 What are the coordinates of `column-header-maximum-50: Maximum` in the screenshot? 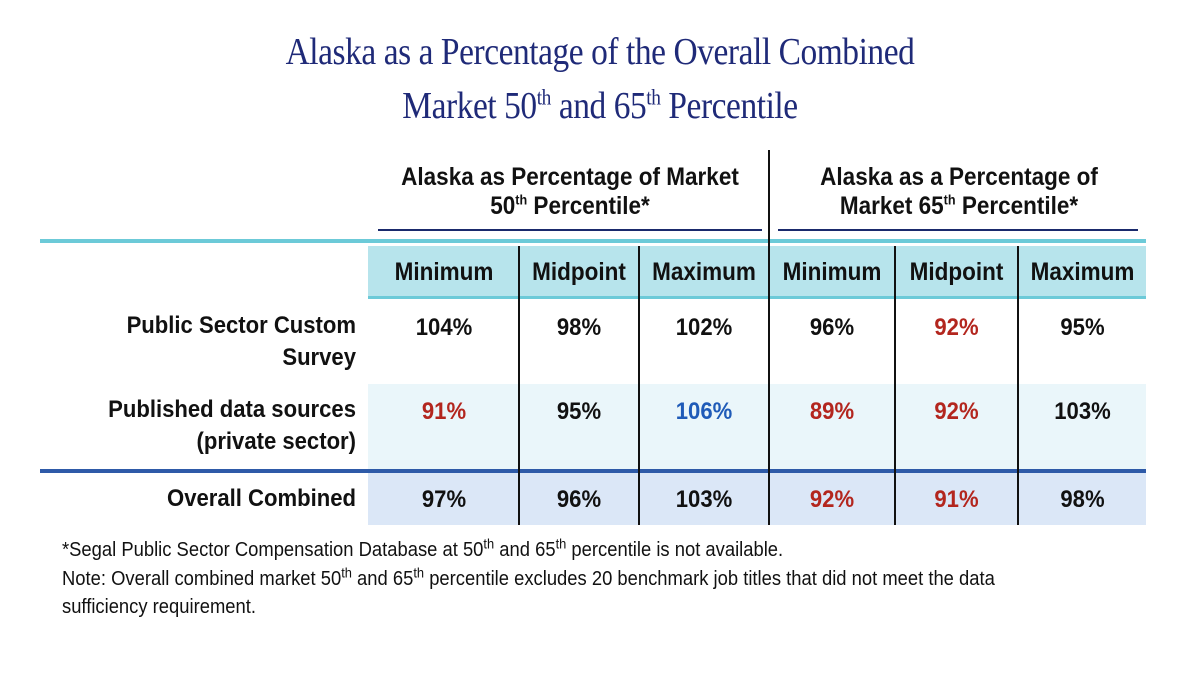 It's located at (704, 272).